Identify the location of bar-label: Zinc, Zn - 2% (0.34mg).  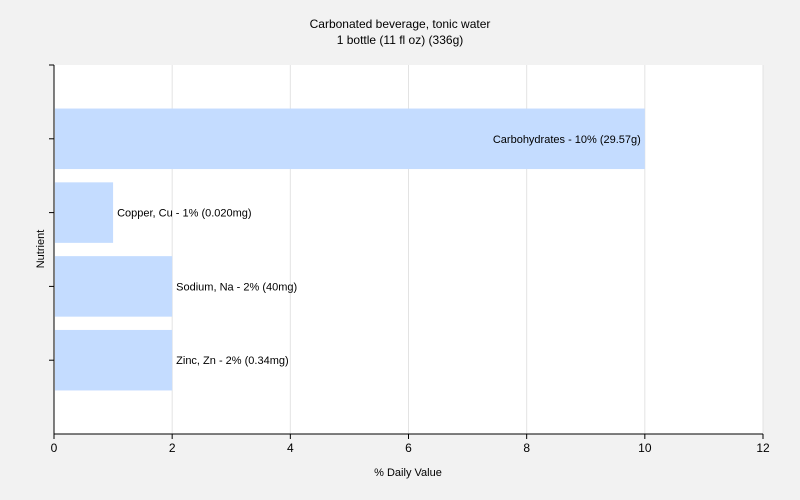
(232, 361).